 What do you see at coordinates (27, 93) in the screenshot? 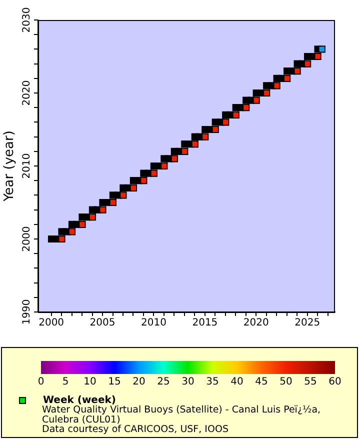
I see `y-tick-label: 2020` at bounding box center [27, 93].